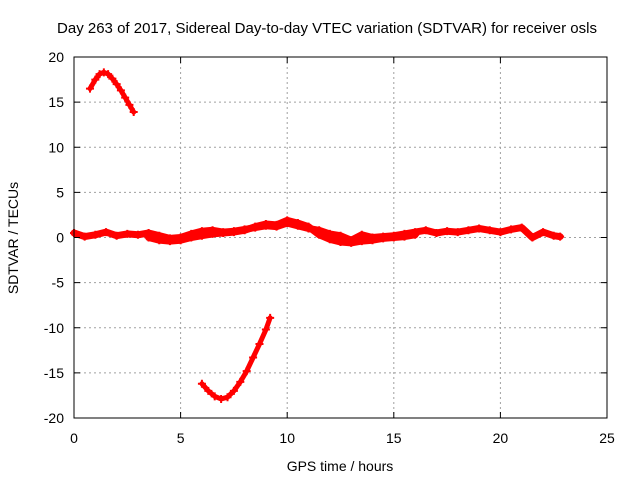  Describe the element at coordinates (74, 438) in the screenshot. I see `x-tick-label: 0` at that location.